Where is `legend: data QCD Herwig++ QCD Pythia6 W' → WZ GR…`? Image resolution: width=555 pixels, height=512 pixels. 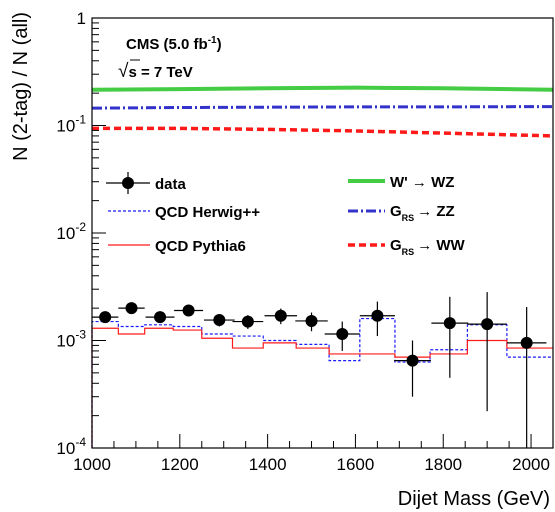
legend: data QCD Herwig++ QCD Pythia6 W' → WZ GR… is located at coordinates (286, 214).